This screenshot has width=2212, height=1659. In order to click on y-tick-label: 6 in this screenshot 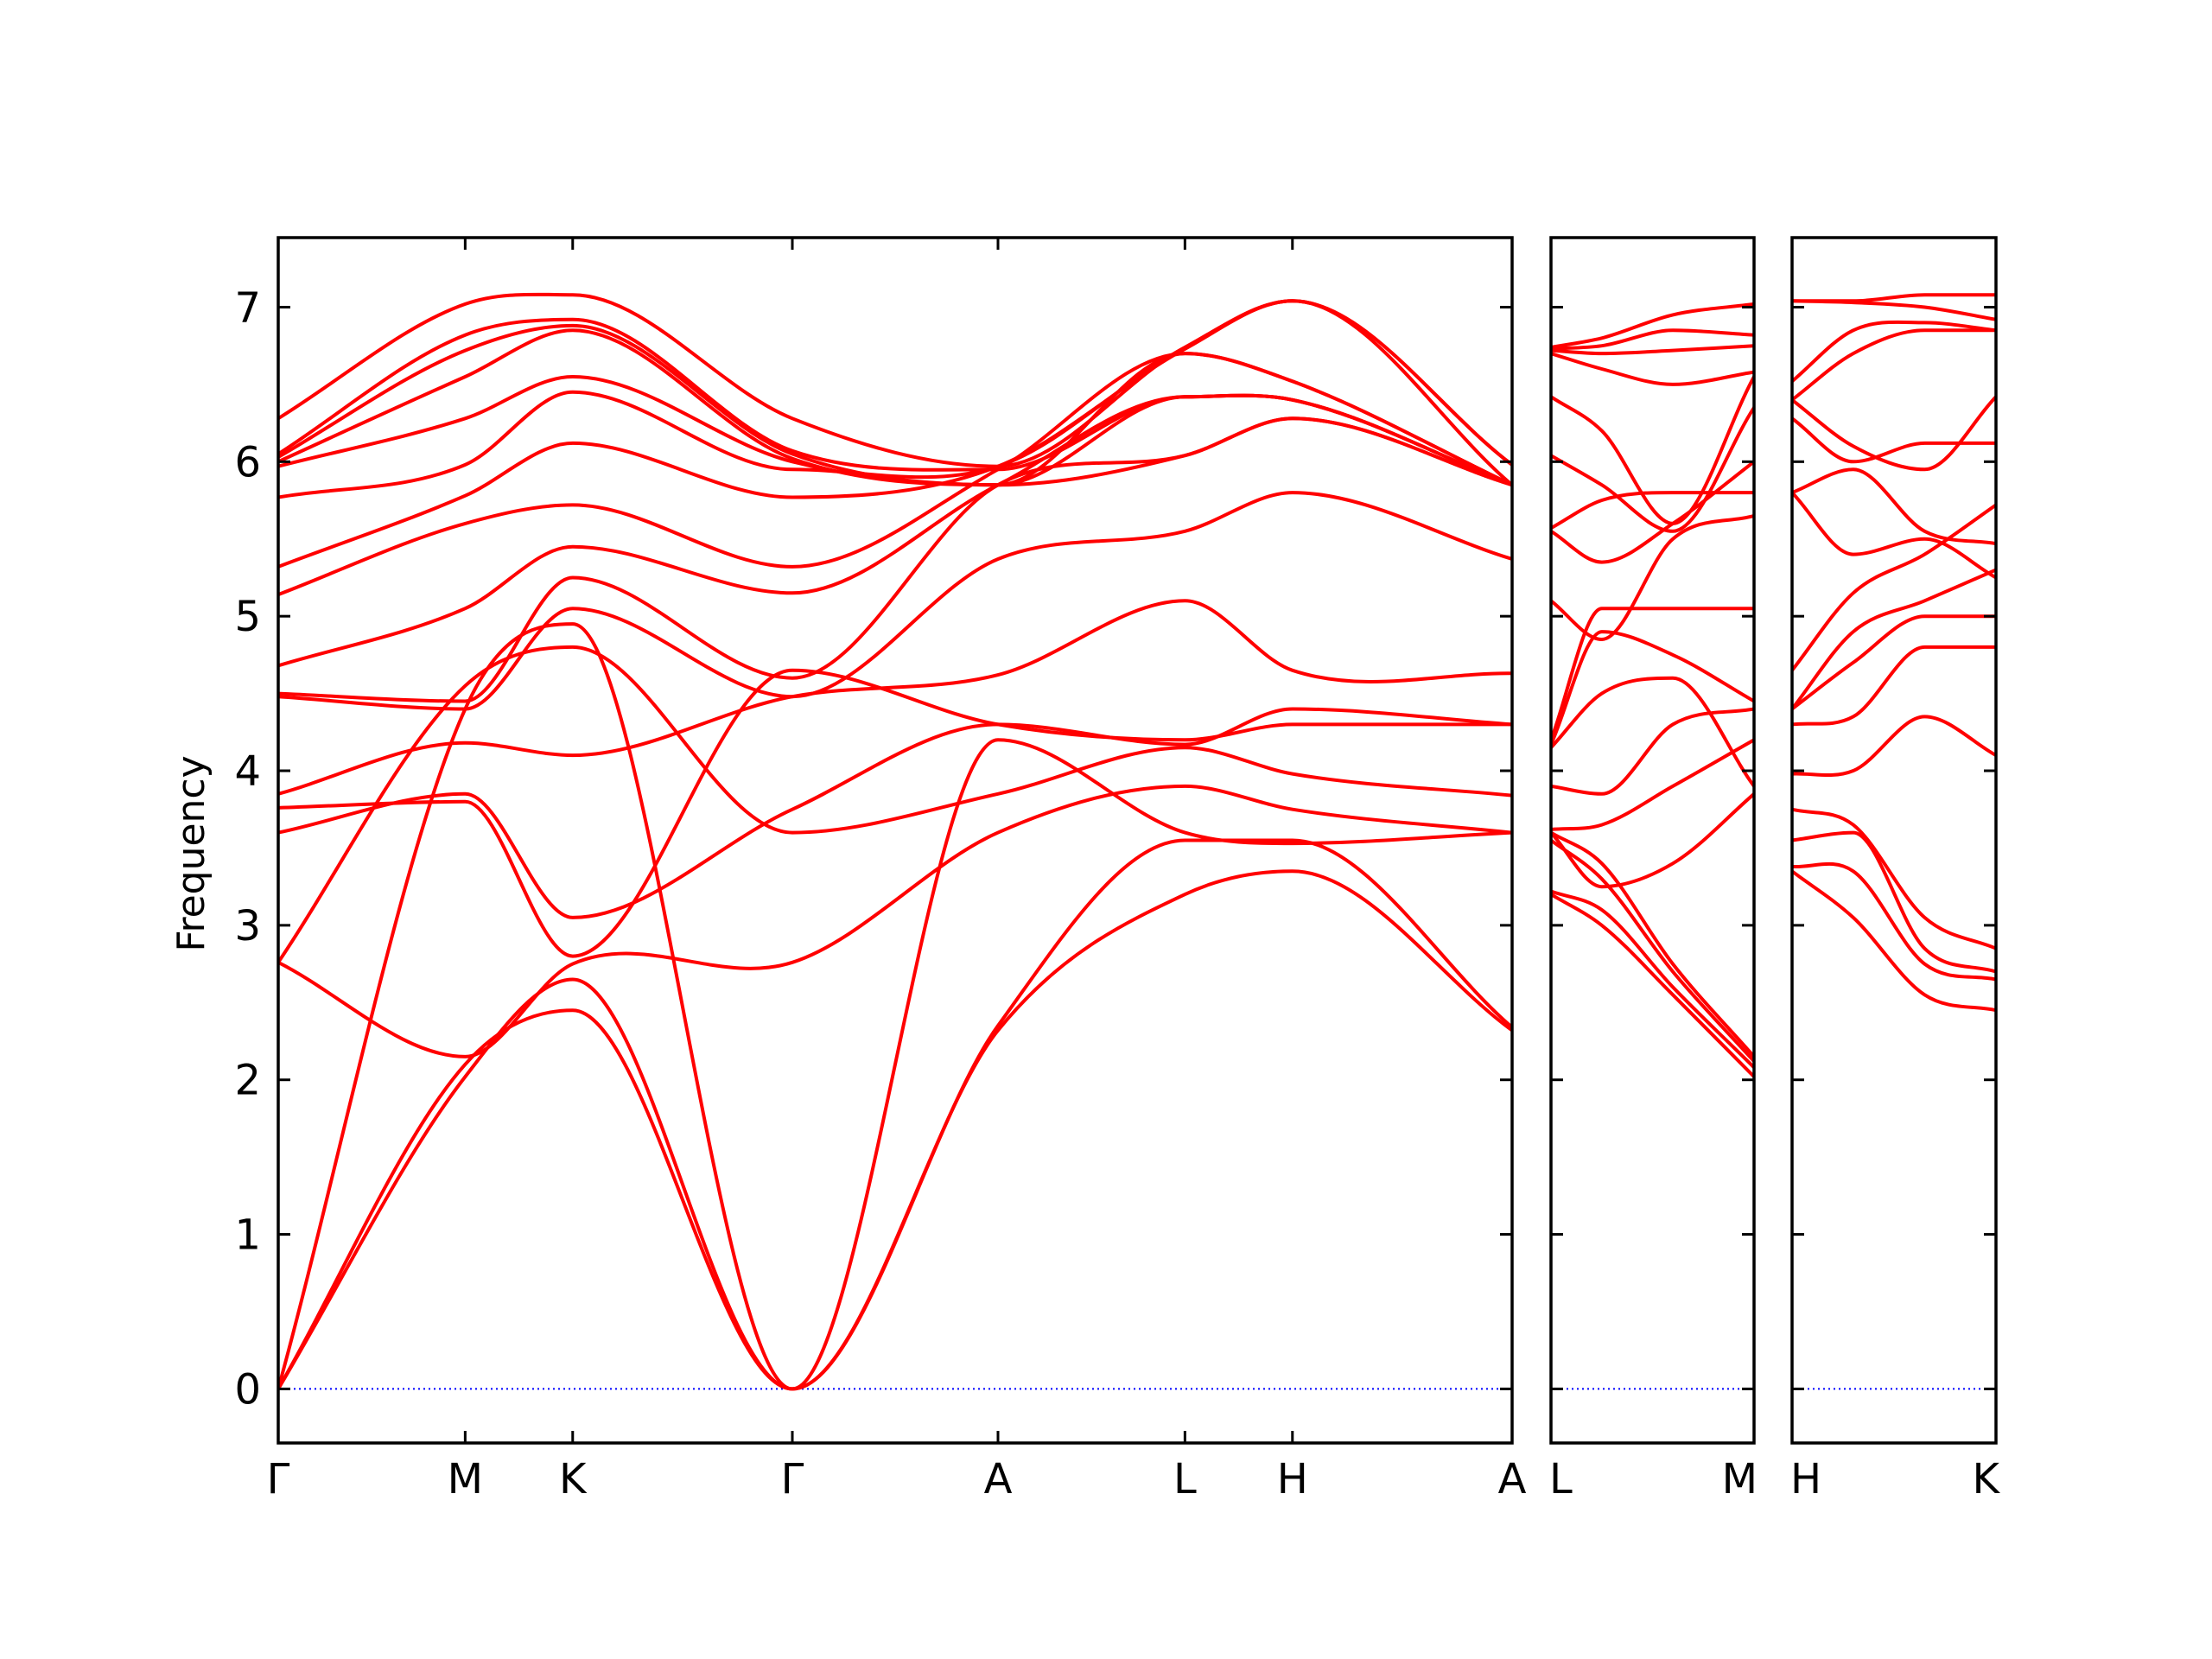, I will do `click(247, 462)`.